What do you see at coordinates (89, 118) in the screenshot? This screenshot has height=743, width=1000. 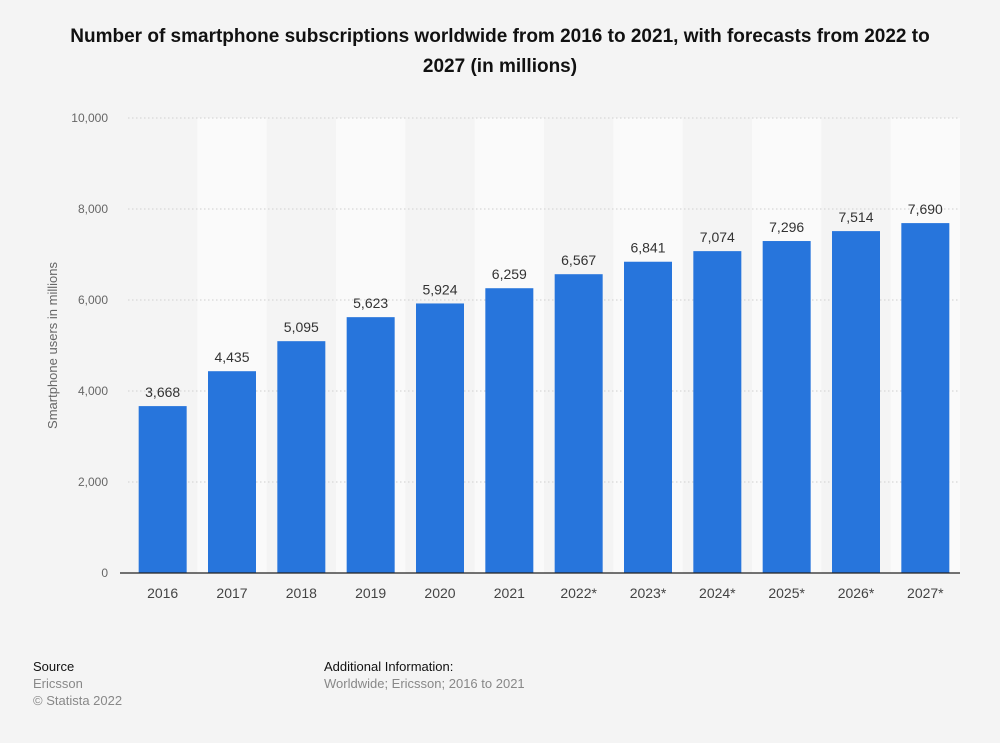 I see `y-tick-label: 10,000` at bounding box center [89, 118].